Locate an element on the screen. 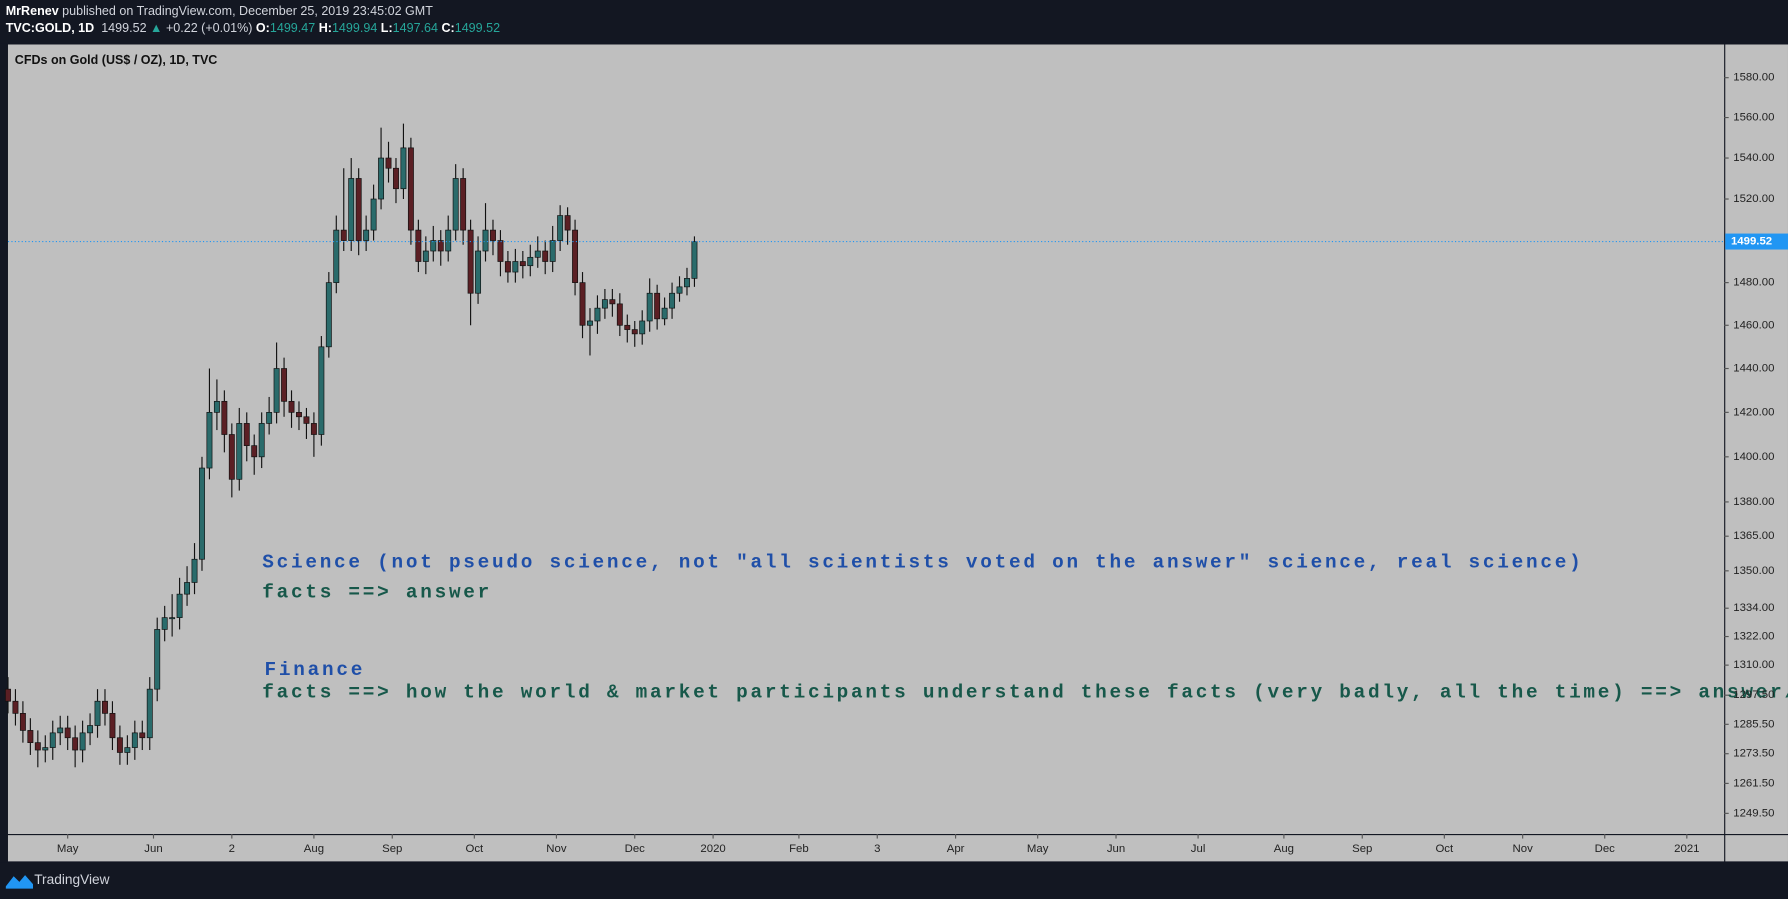 The height and width of the screenshot is (899, 1788). y-tick-label: 1580.00 is located at coordinates (1753, 78).